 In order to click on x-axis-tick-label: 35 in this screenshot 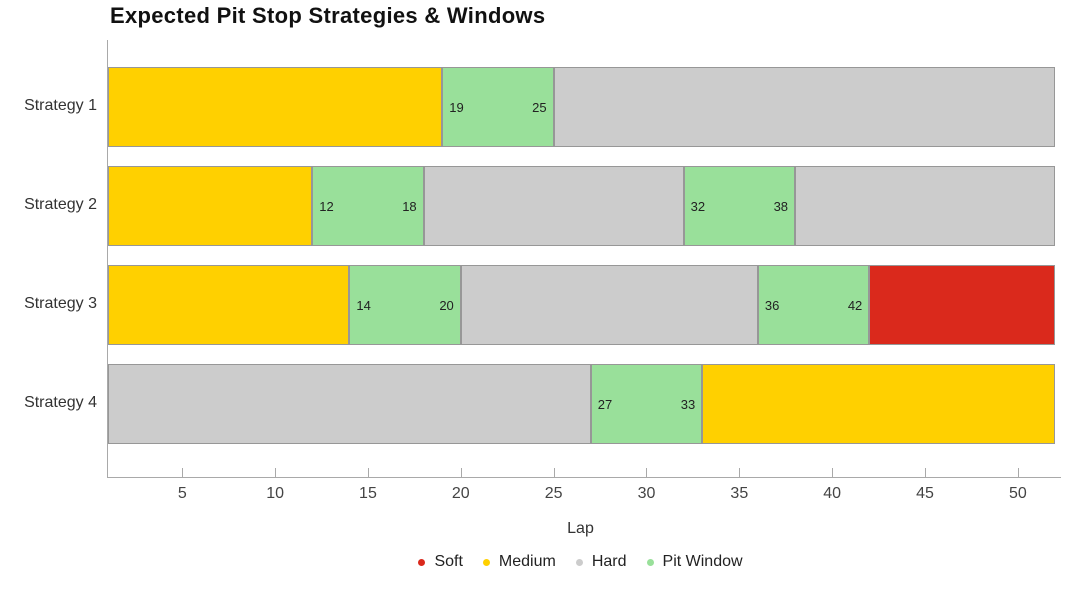, I will do `click(739, 493)`.